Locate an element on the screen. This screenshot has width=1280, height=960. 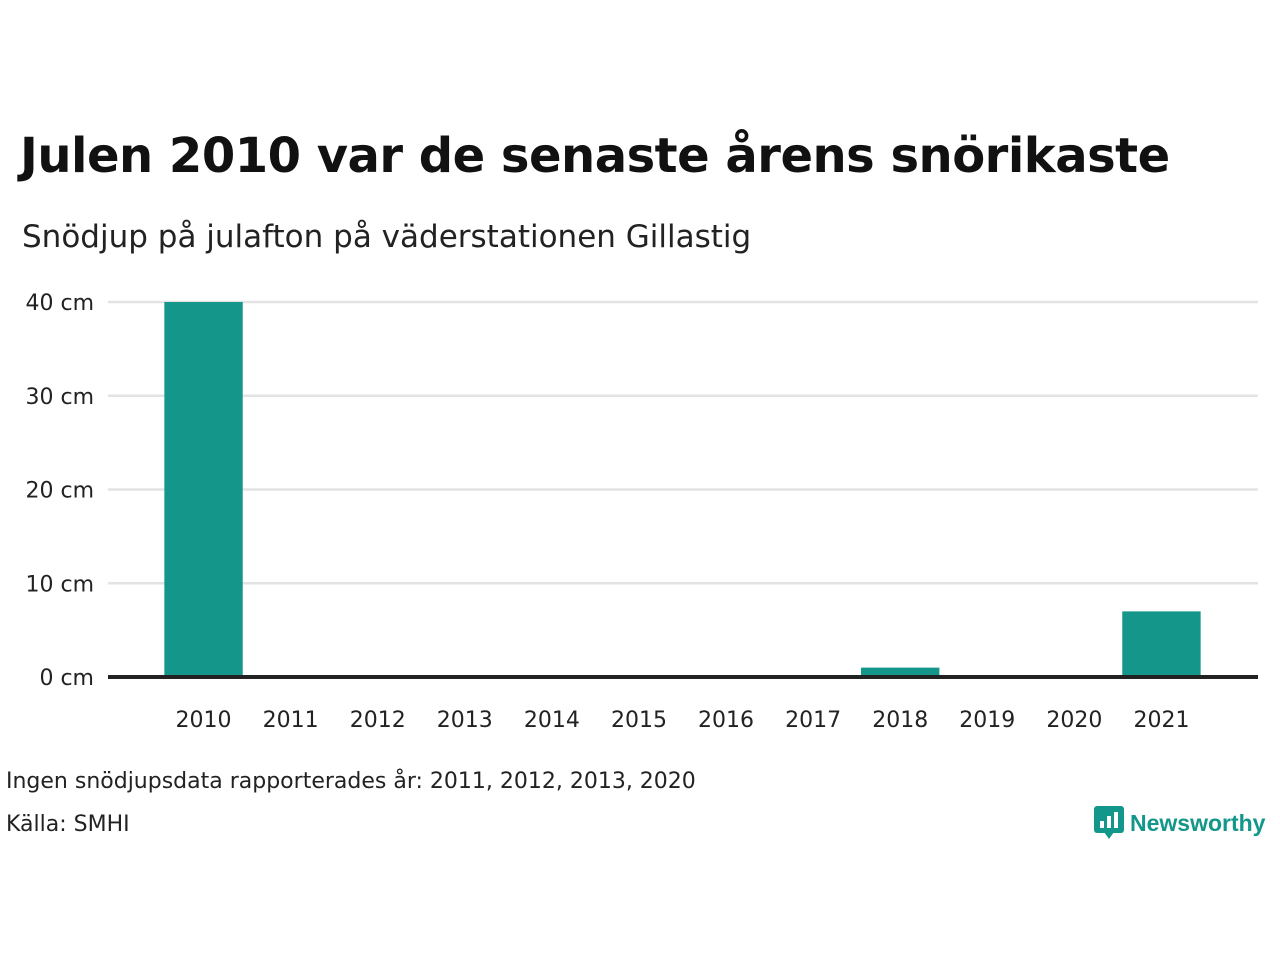
y-tick-label: 20 cm is located at coordinates (59, 491).